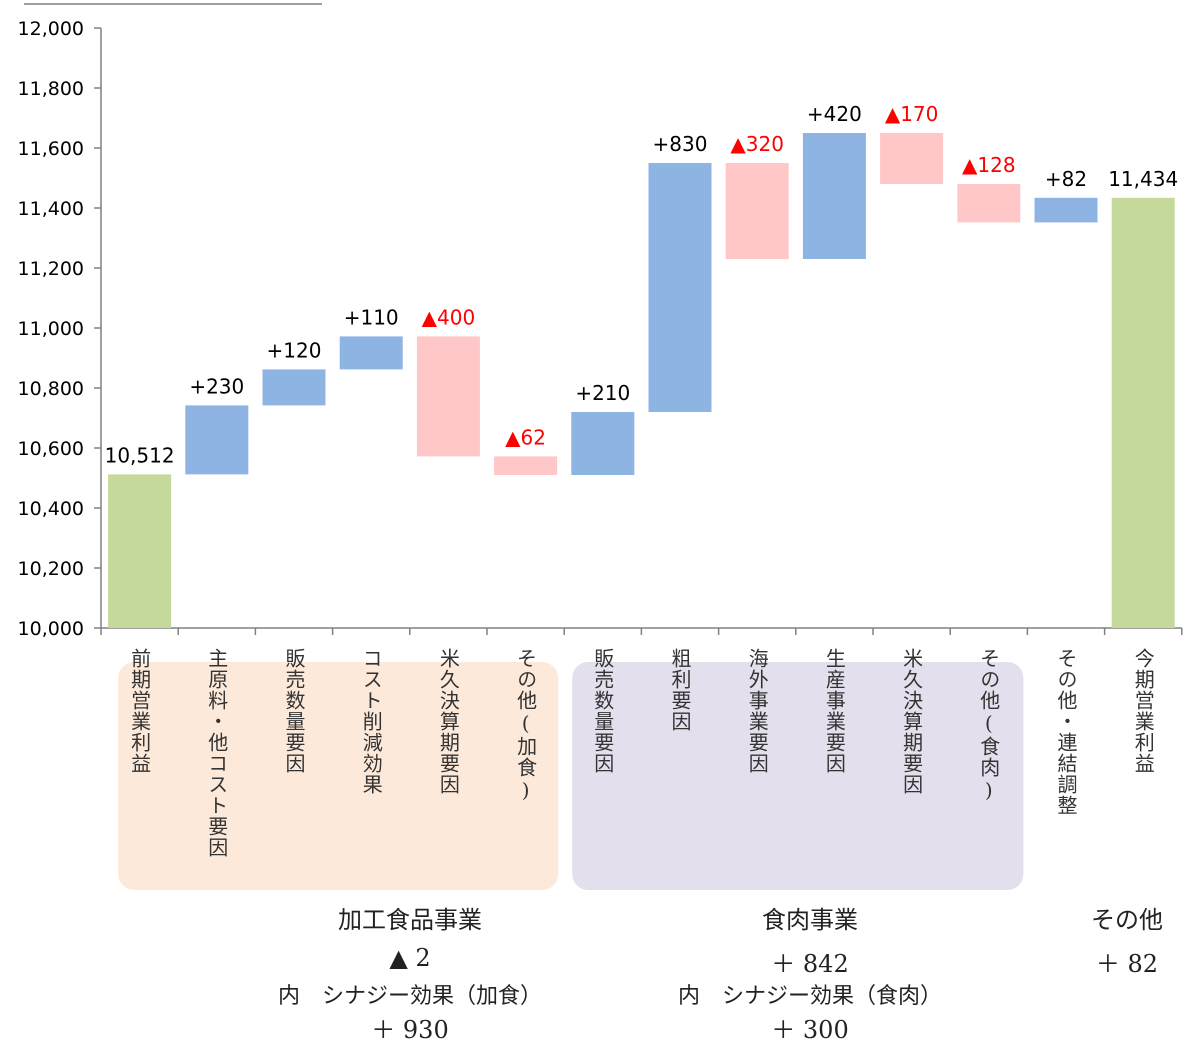 The image size is (1190, 1045). Describe the element at coordinates (51, 449) in the screenshot. I see `y-tick-label: 10,600` at that location.